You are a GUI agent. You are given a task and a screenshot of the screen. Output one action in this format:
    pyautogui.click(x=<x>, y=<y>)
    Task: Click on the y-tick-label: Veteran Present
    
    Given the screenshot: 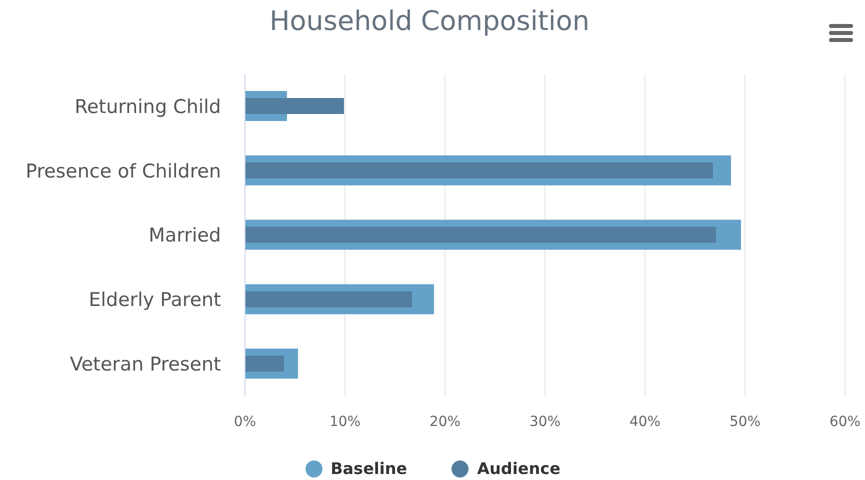 What is the action you would take?
    pyautogui.click(x=145, y=365)
    